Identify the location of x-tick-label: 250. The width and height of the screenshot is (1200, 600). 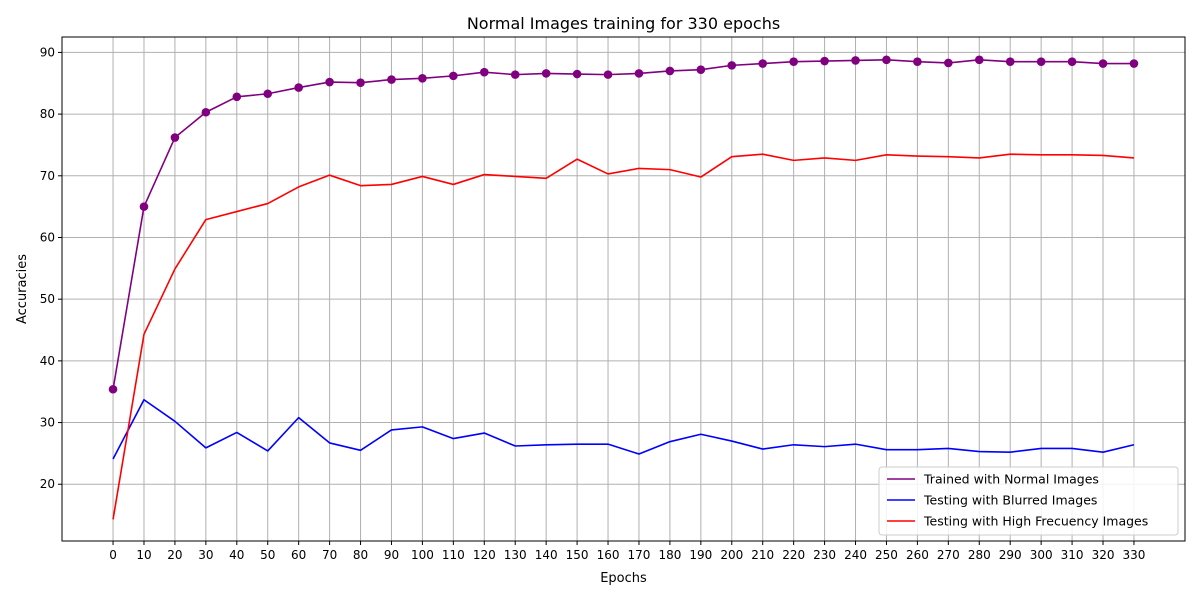
(886, 555).